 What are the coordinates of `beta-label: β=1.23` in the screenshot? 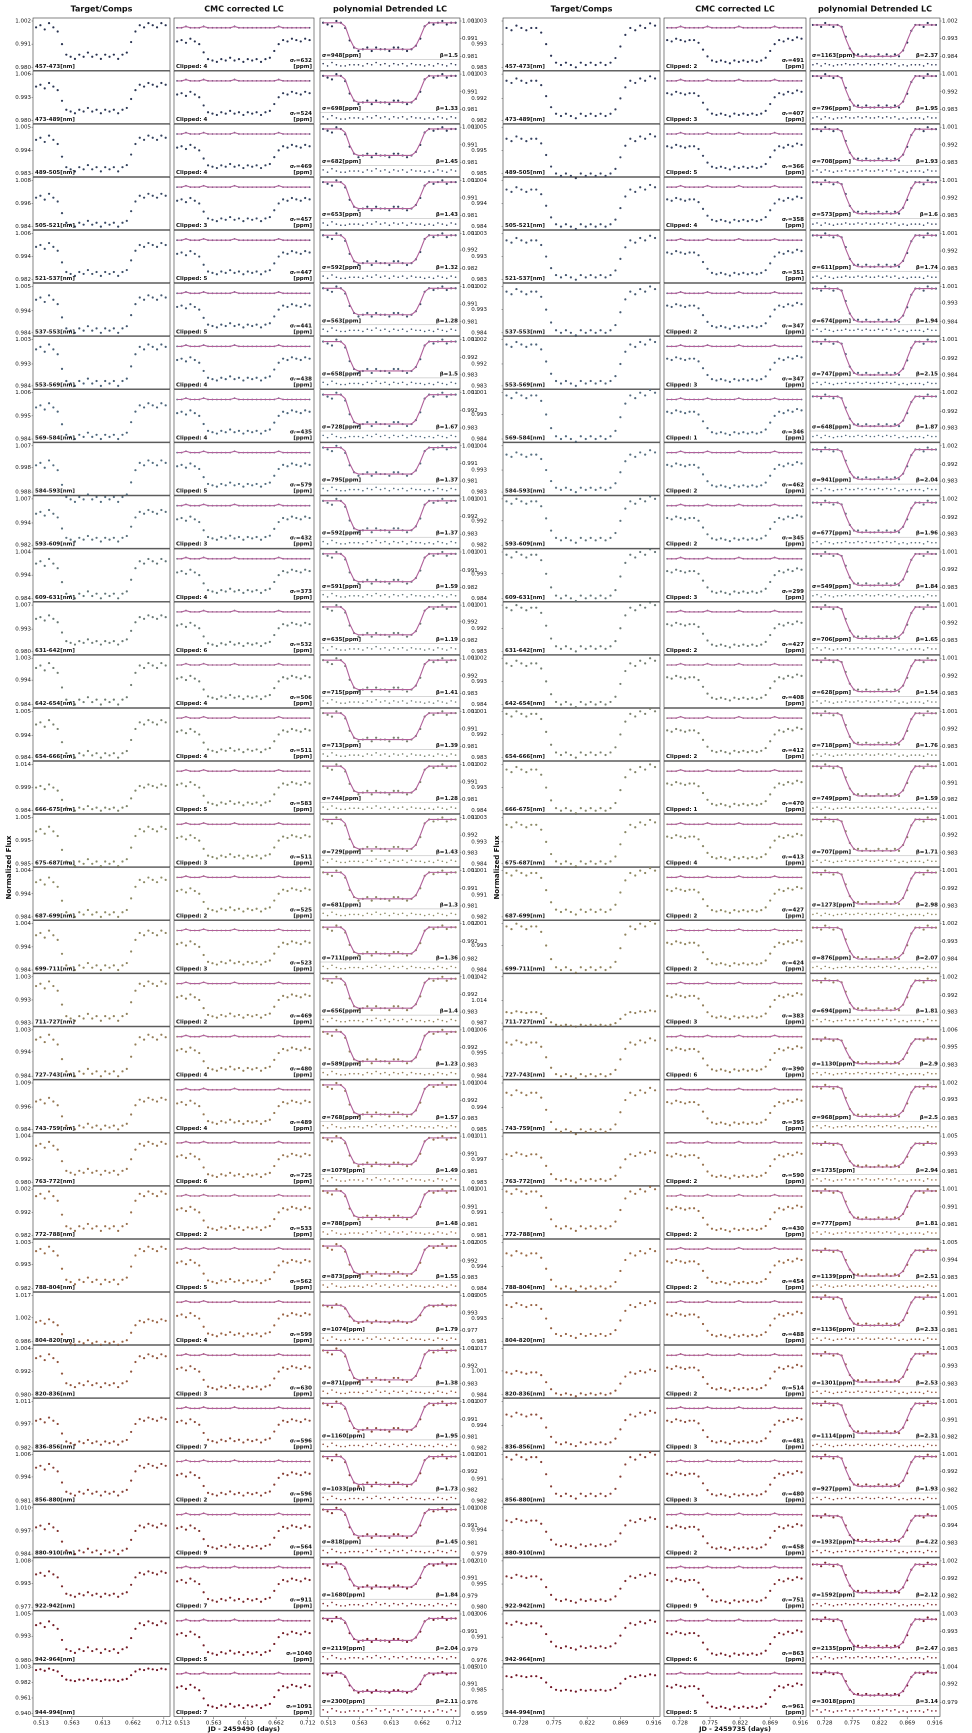 It's located at (447, 1065).